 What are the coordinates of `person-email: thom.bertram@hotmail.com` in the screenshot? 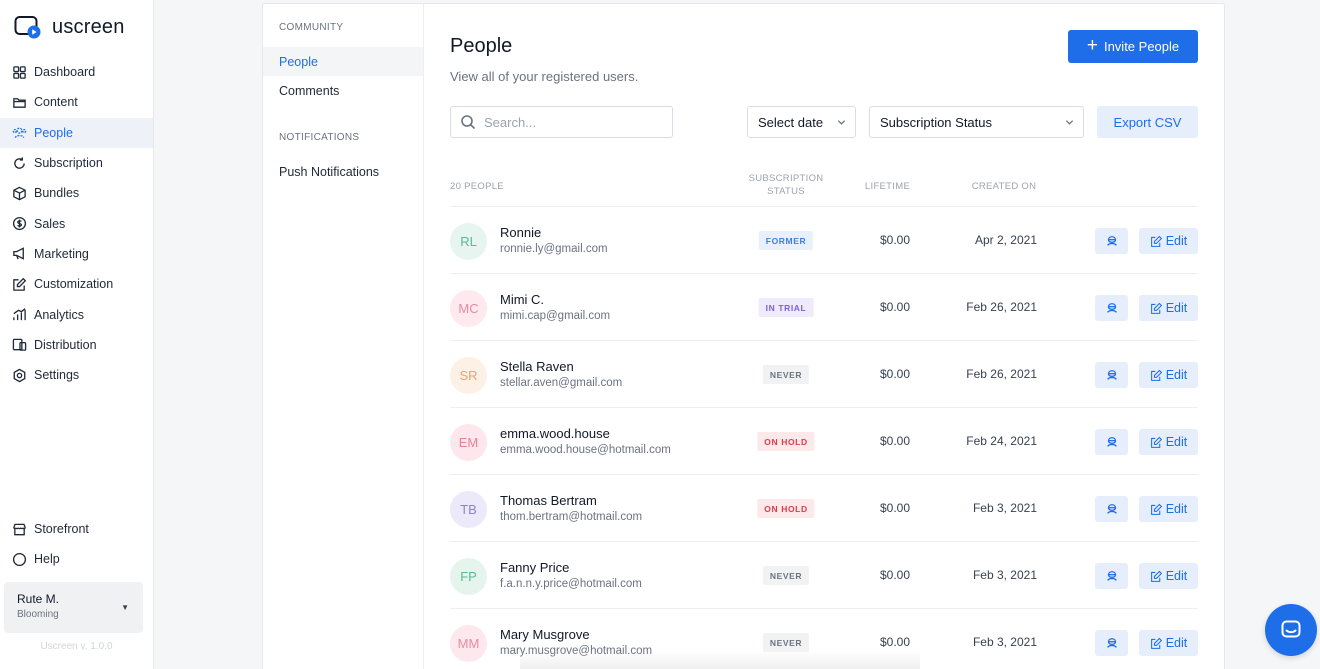 It's located at (571, 517).